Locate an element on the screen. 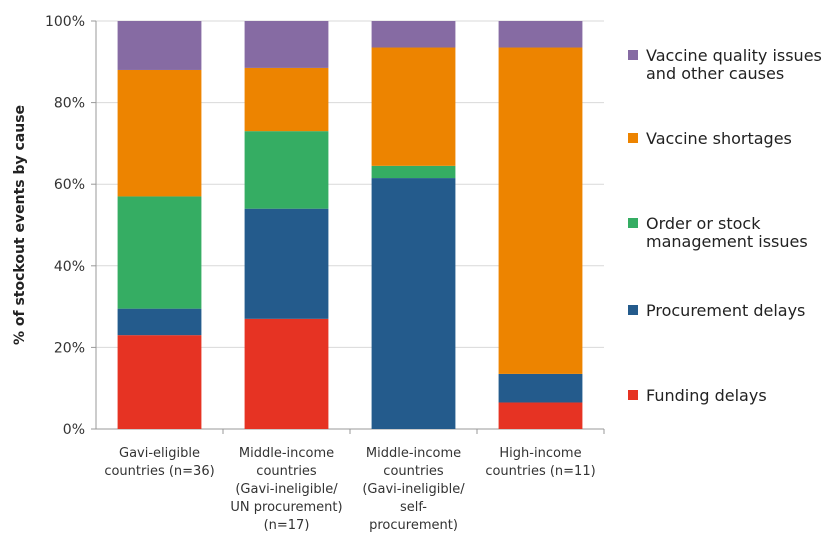  x-category-label: procurement) is located at coordinates (413, 525).